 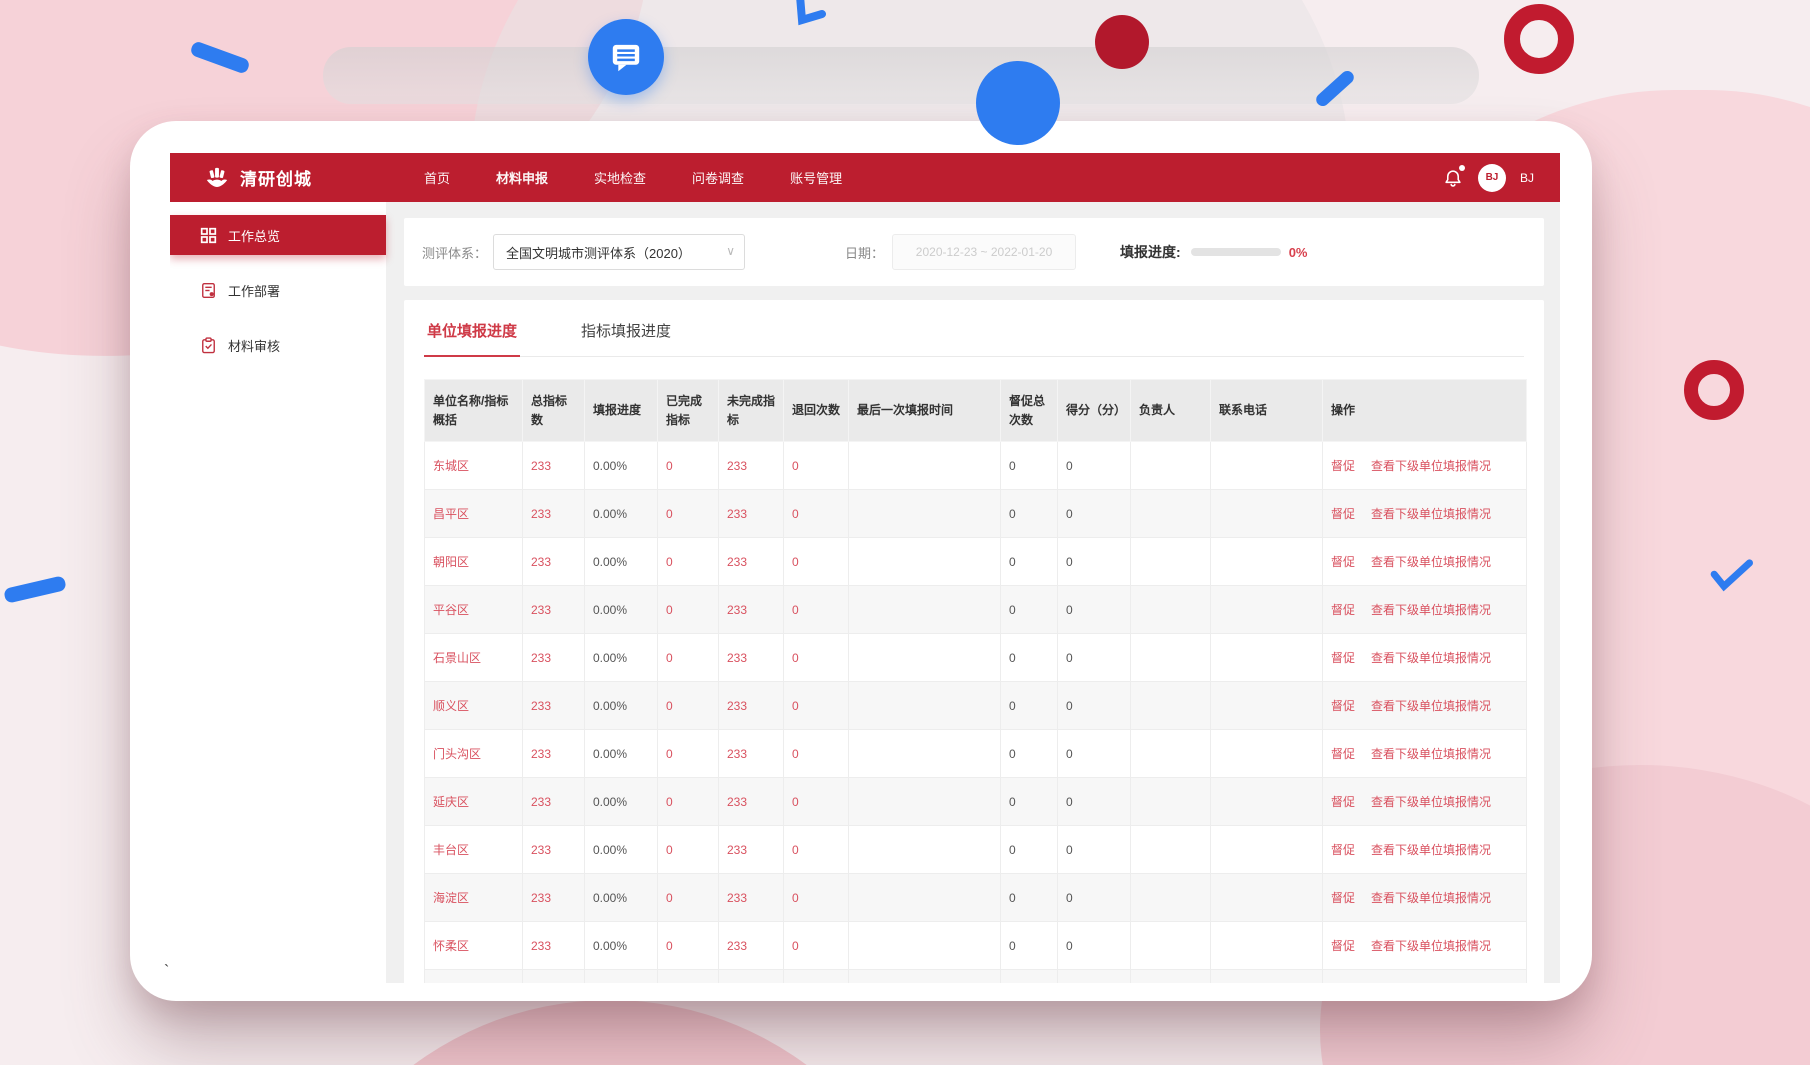 What do you see at coordinates (1453, 176) in the screenshot?
I see `notification-bell-icon` at bounding box center [1453, 176].